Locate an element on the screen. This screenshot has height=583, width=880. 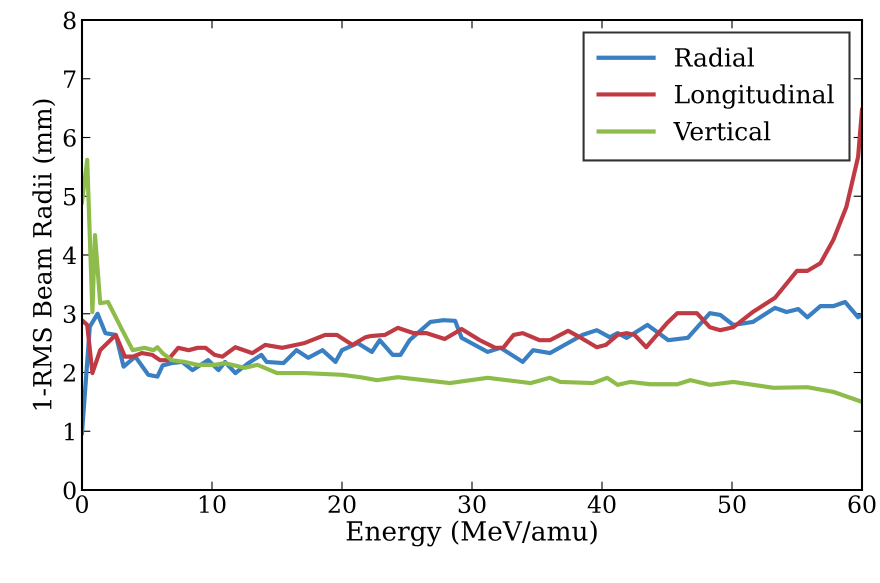
y-tick-label: 7 is located at coordinates (70, 79).